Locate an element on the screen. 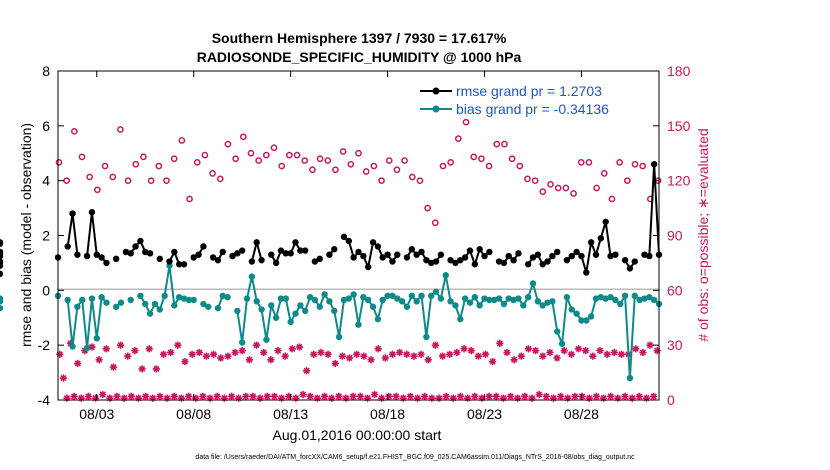  y2-tick-label: 30 is located at coordinates (675, 345).